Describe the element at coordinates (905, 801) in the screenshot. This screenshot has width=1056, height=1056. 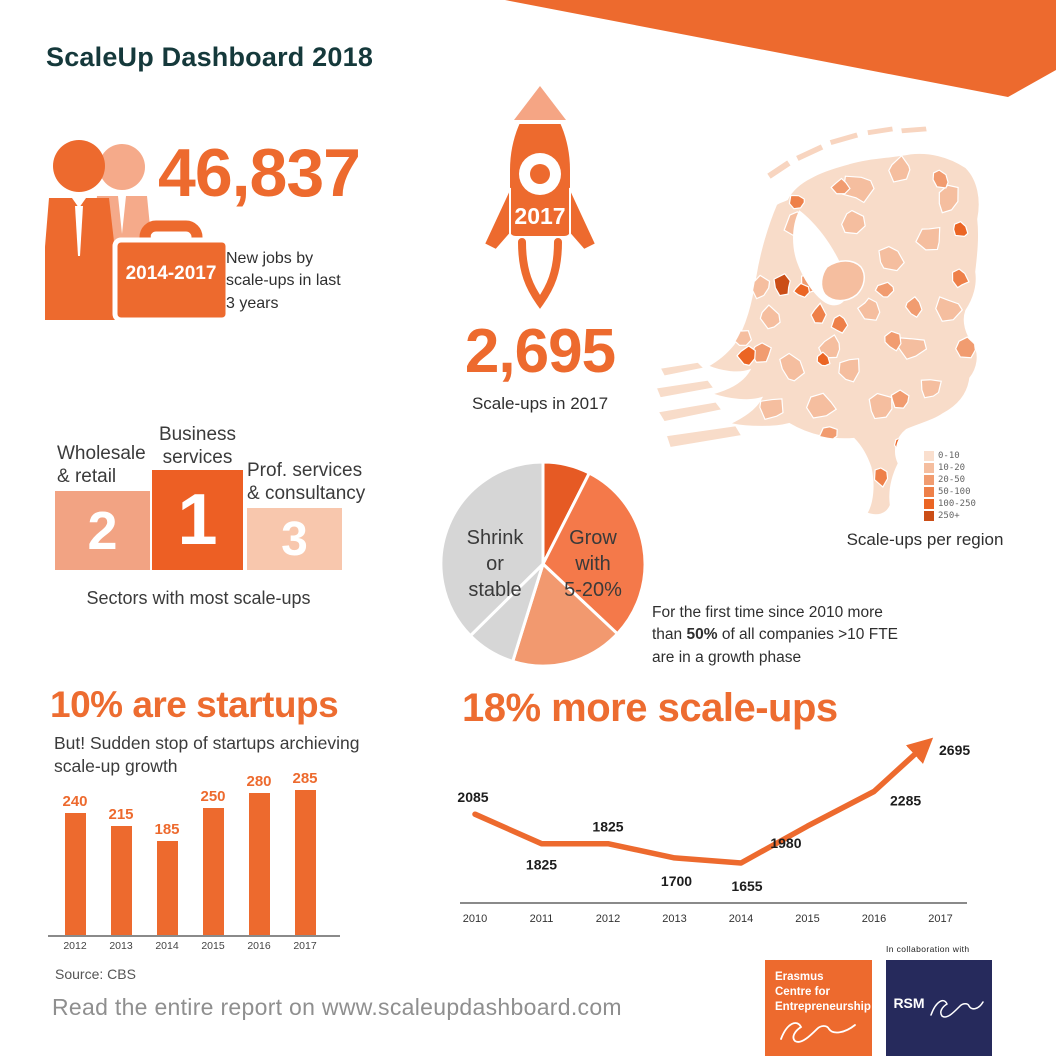
I see `line-value-label: 2285` at that location.